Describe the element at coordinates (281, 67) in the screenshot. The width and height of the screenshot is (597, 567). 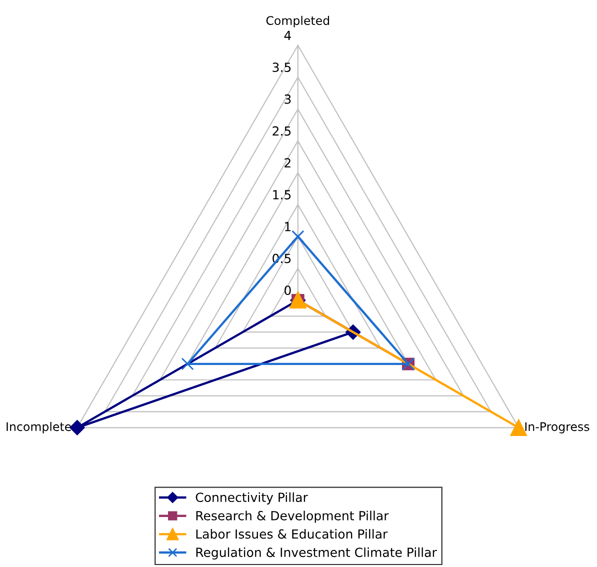
I see `y-tick-label: 3.5` at that location.